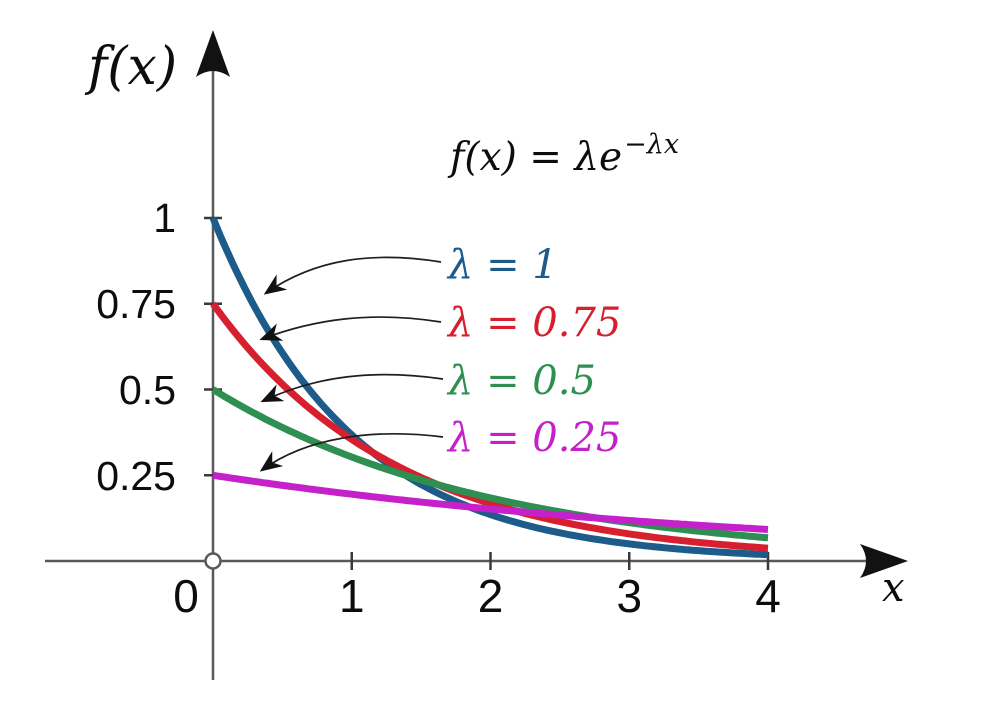 This screenshot has width=986, height=704. What do you see at coordinates (884, 561) in the screenshot?
I see `x-axis-arrowhead-icon` at bounding box center [884, 561].